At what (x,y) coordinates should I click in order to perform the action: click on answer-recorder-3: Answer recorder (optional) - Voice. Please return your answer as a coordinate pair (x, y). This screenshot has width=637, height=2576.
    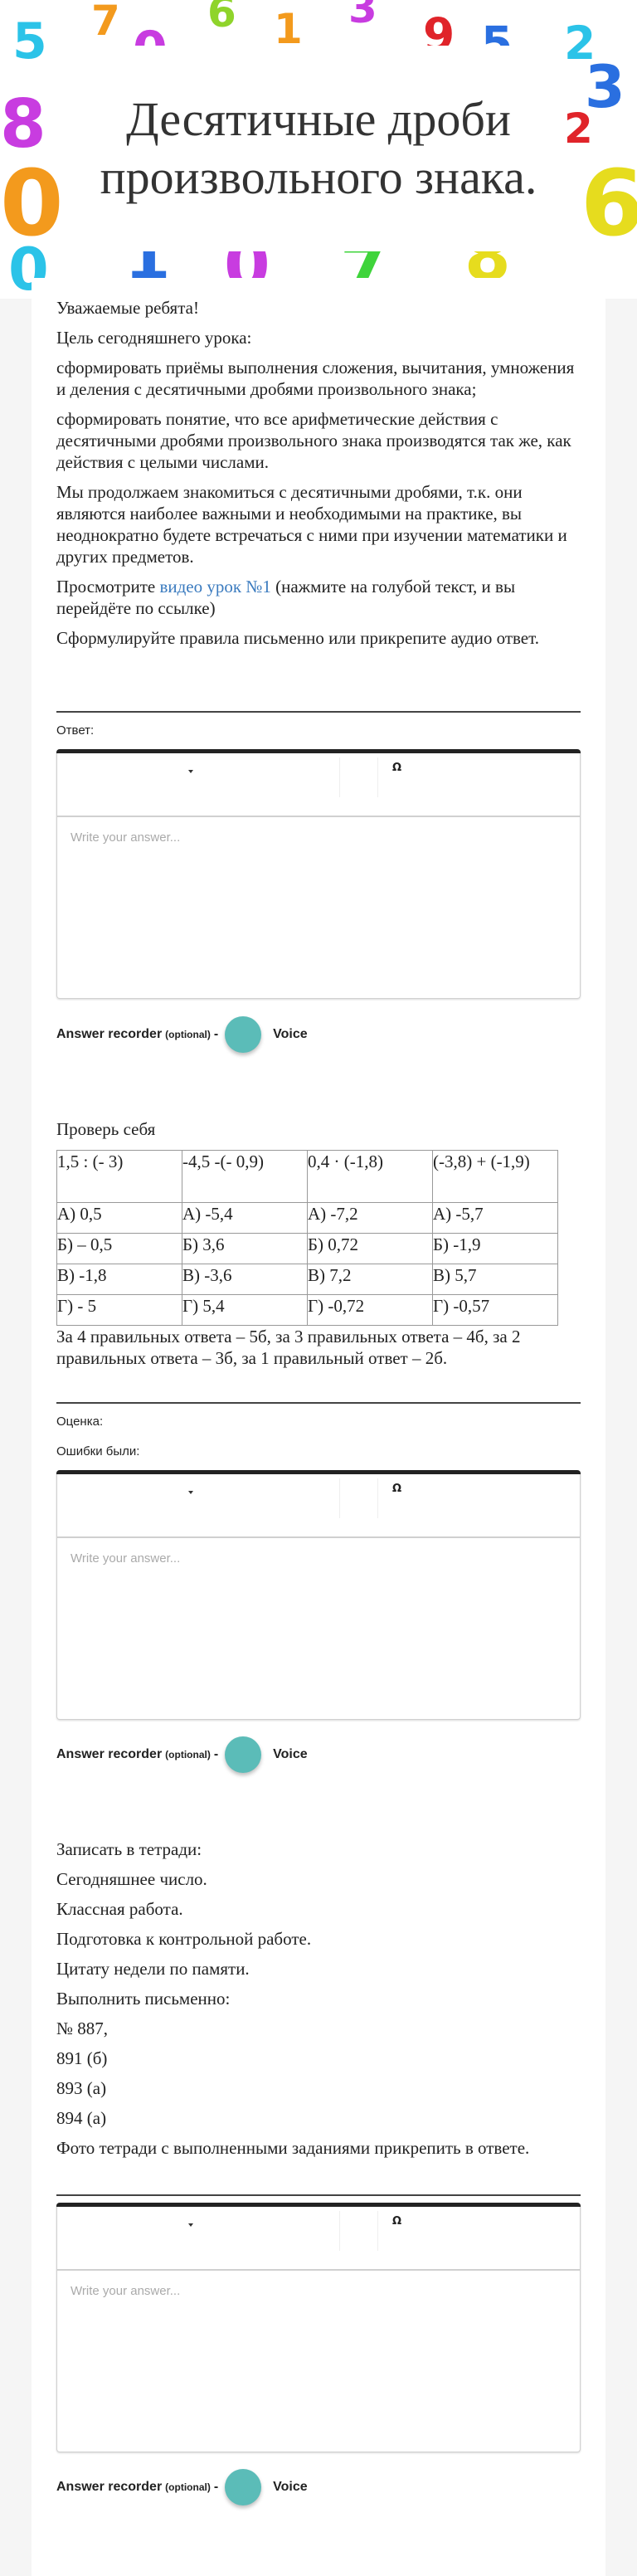
    Looking at the image, I should click on (182, 2487).